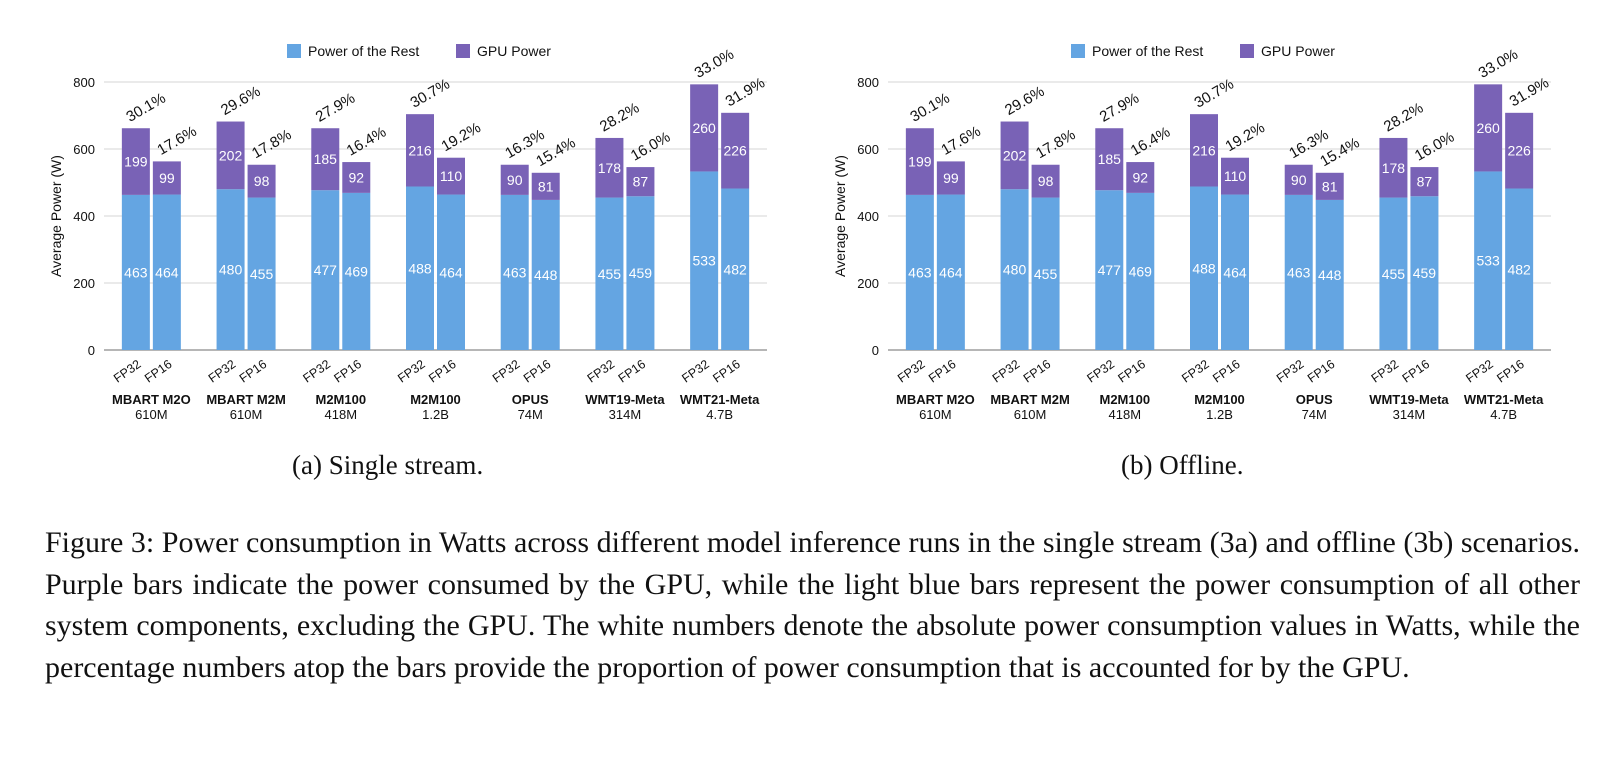  Describe the element at coordinates (356, 177) in the screenshot. I see `data-label-gpu: 92` at that location.